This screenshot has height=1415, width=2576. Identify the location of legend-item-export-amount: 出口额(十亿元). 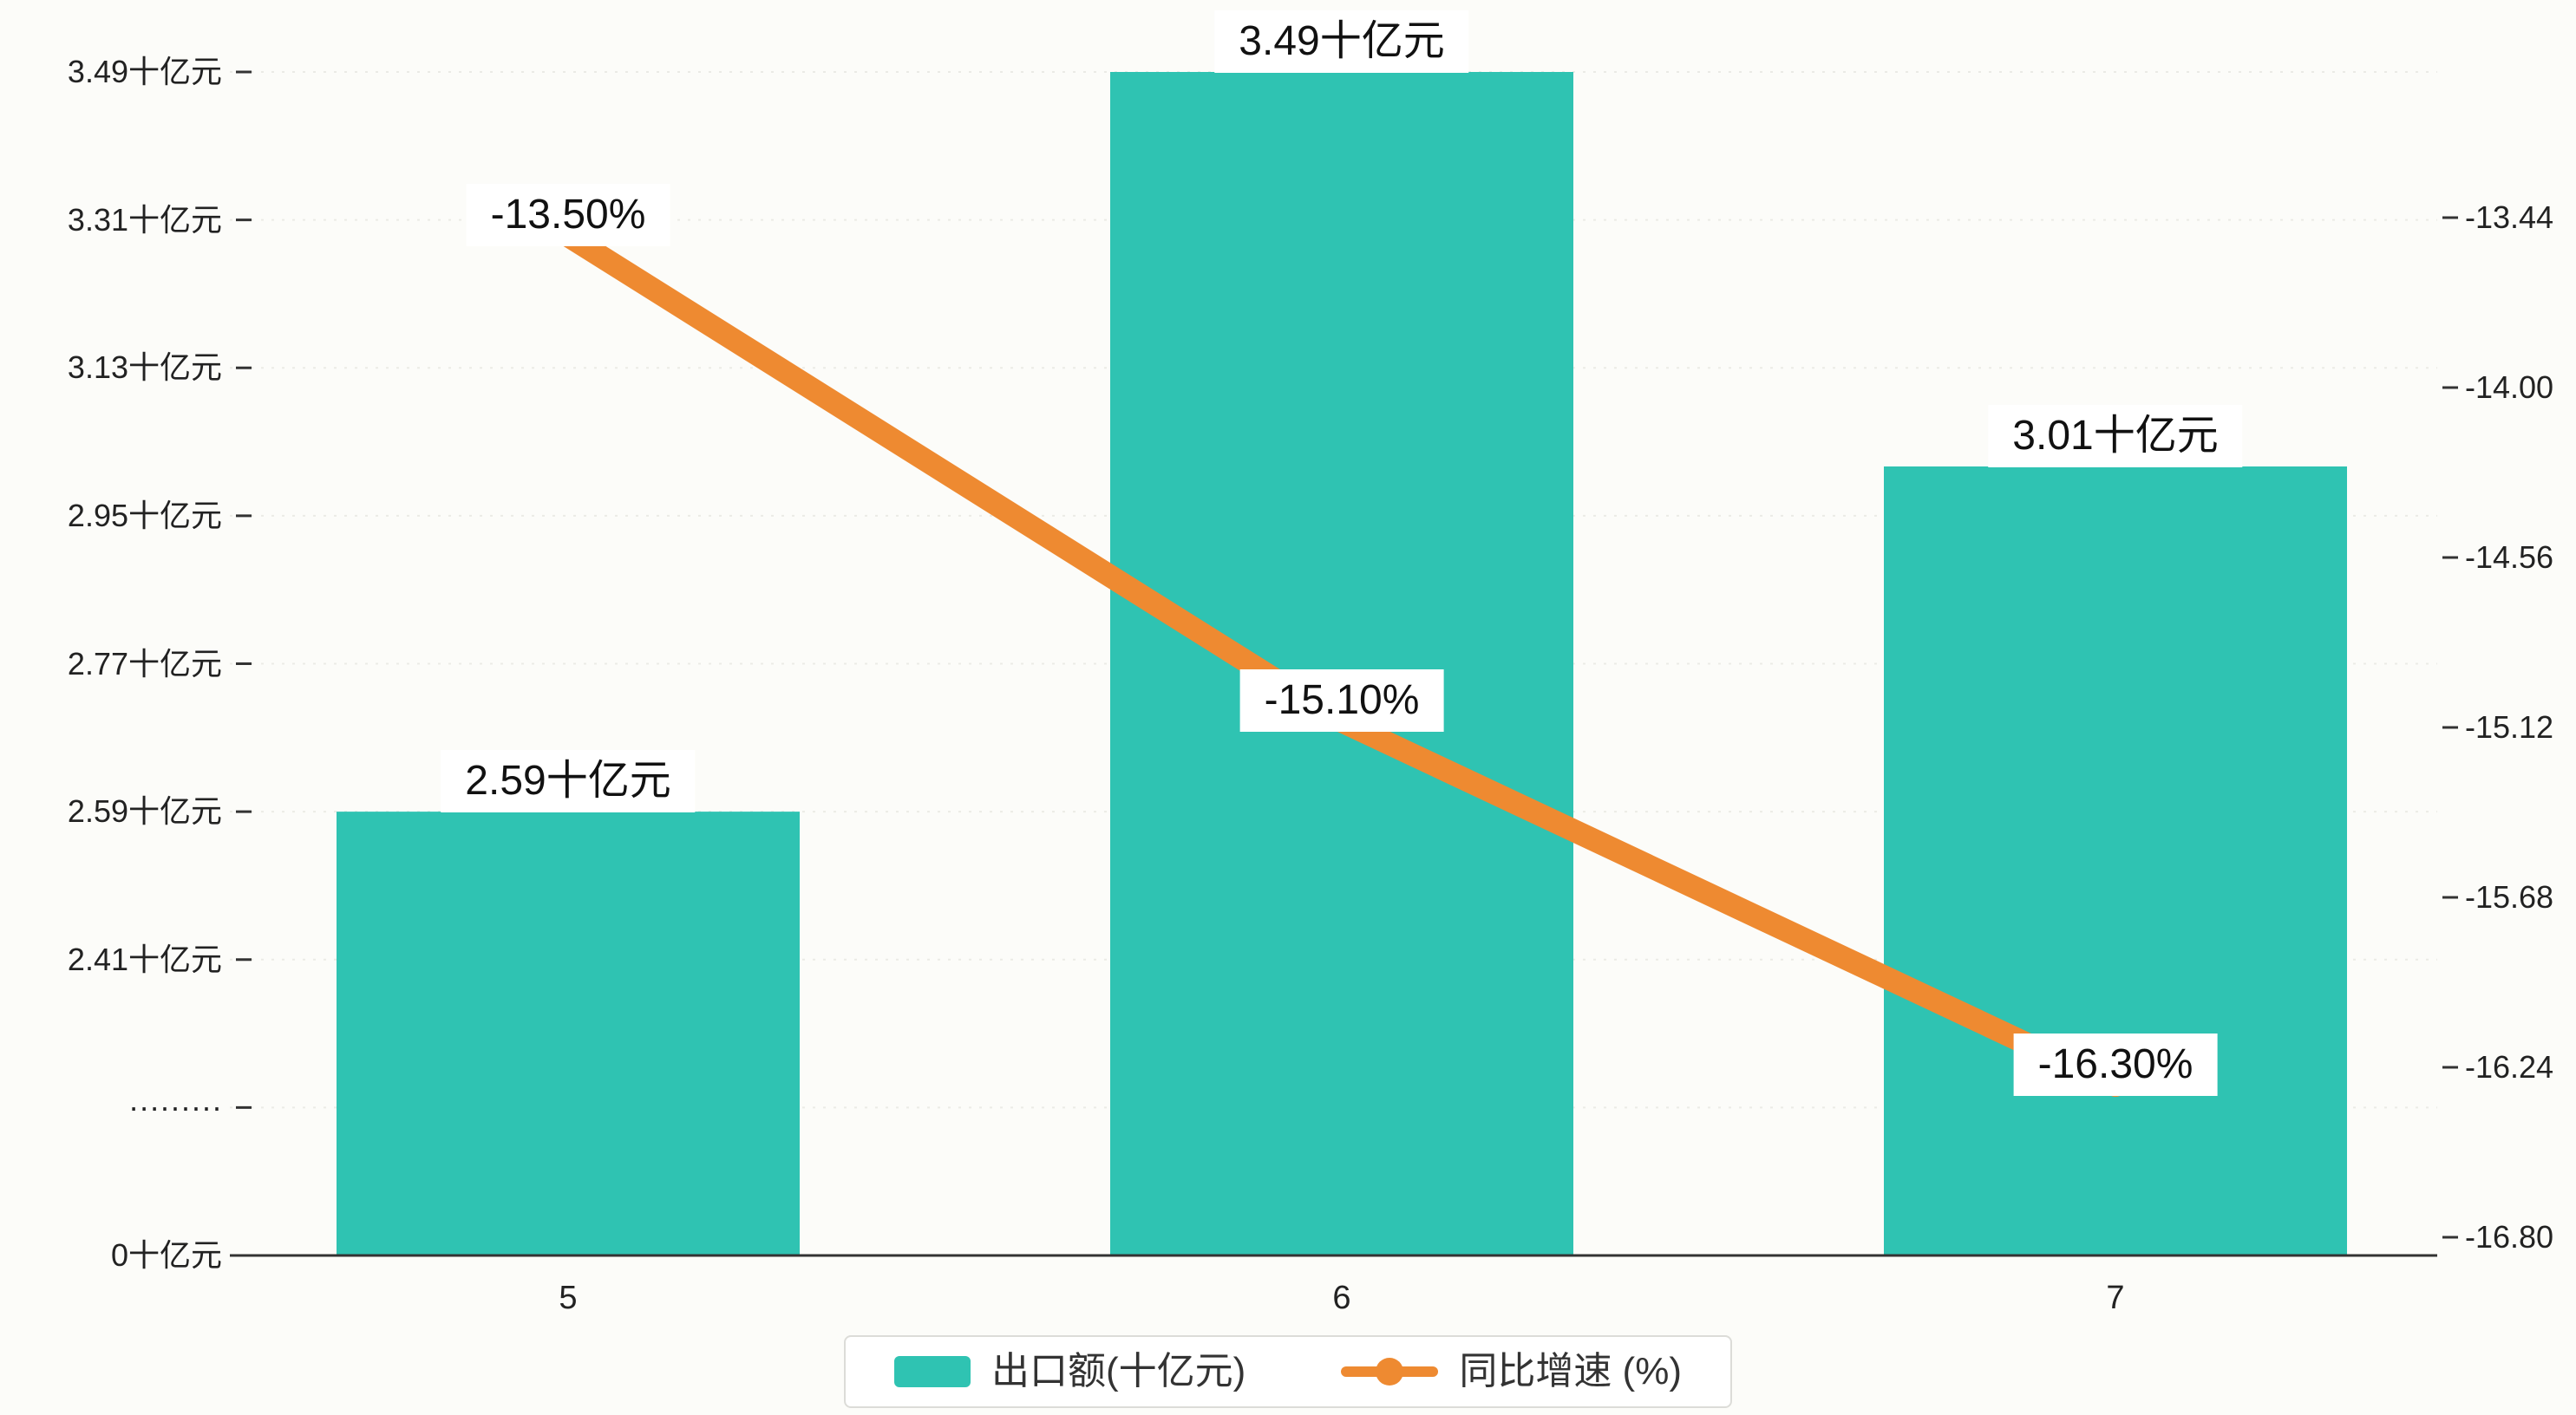
(1070, 1371).